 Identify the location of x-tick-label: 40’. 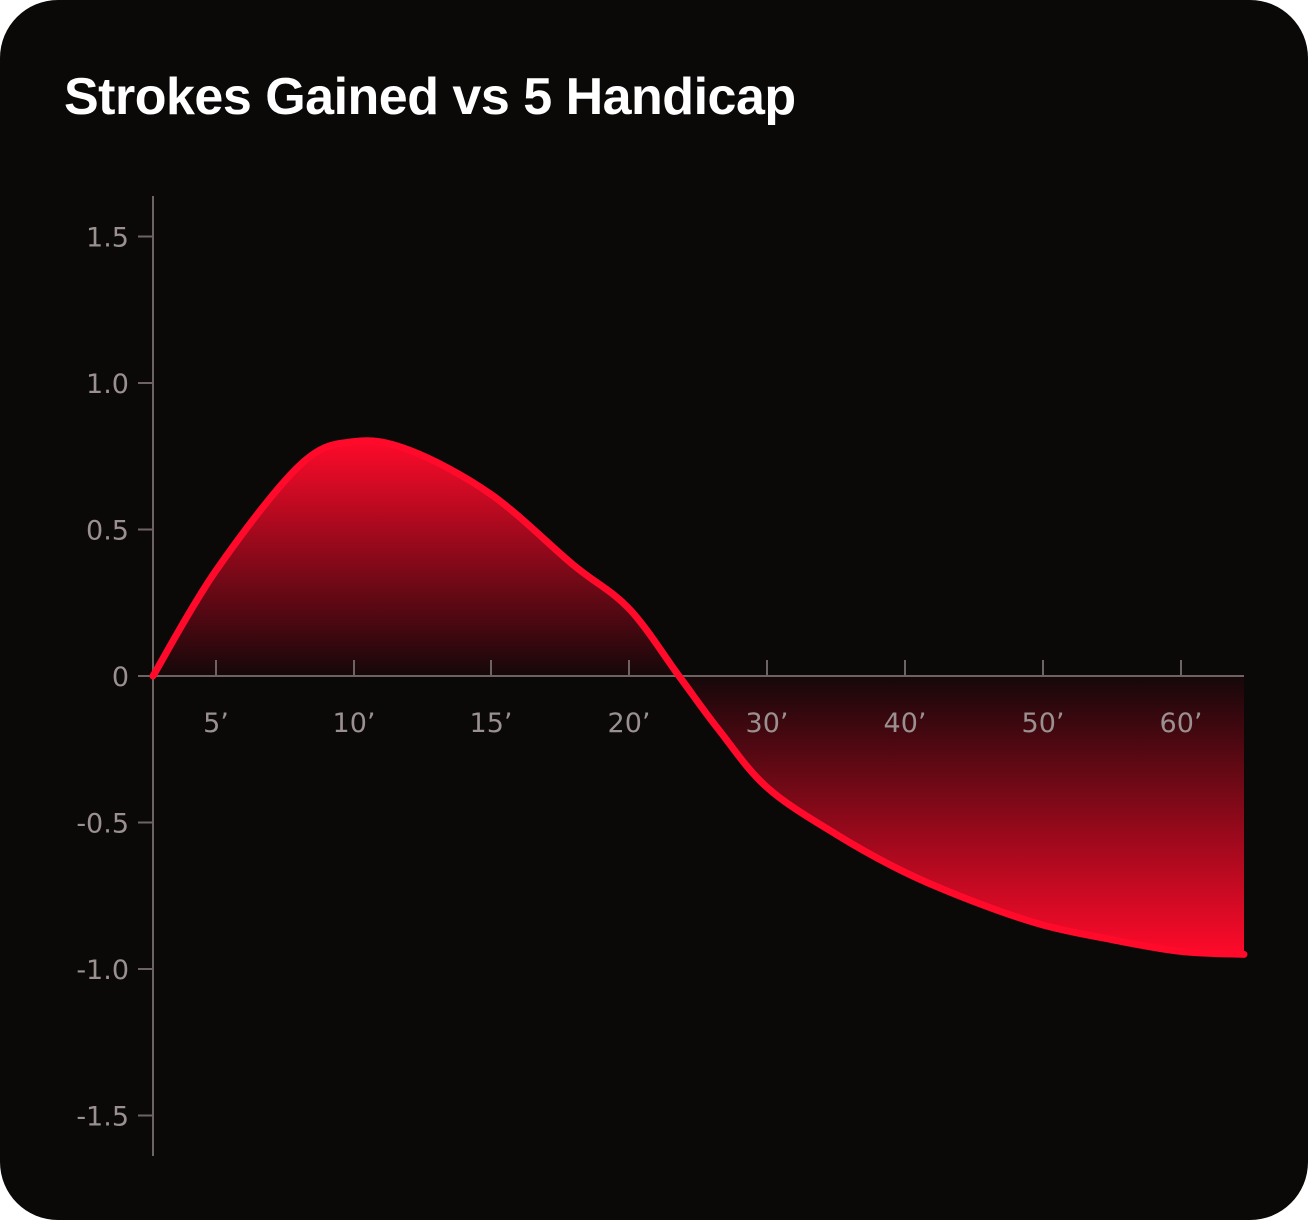
(905, 723).